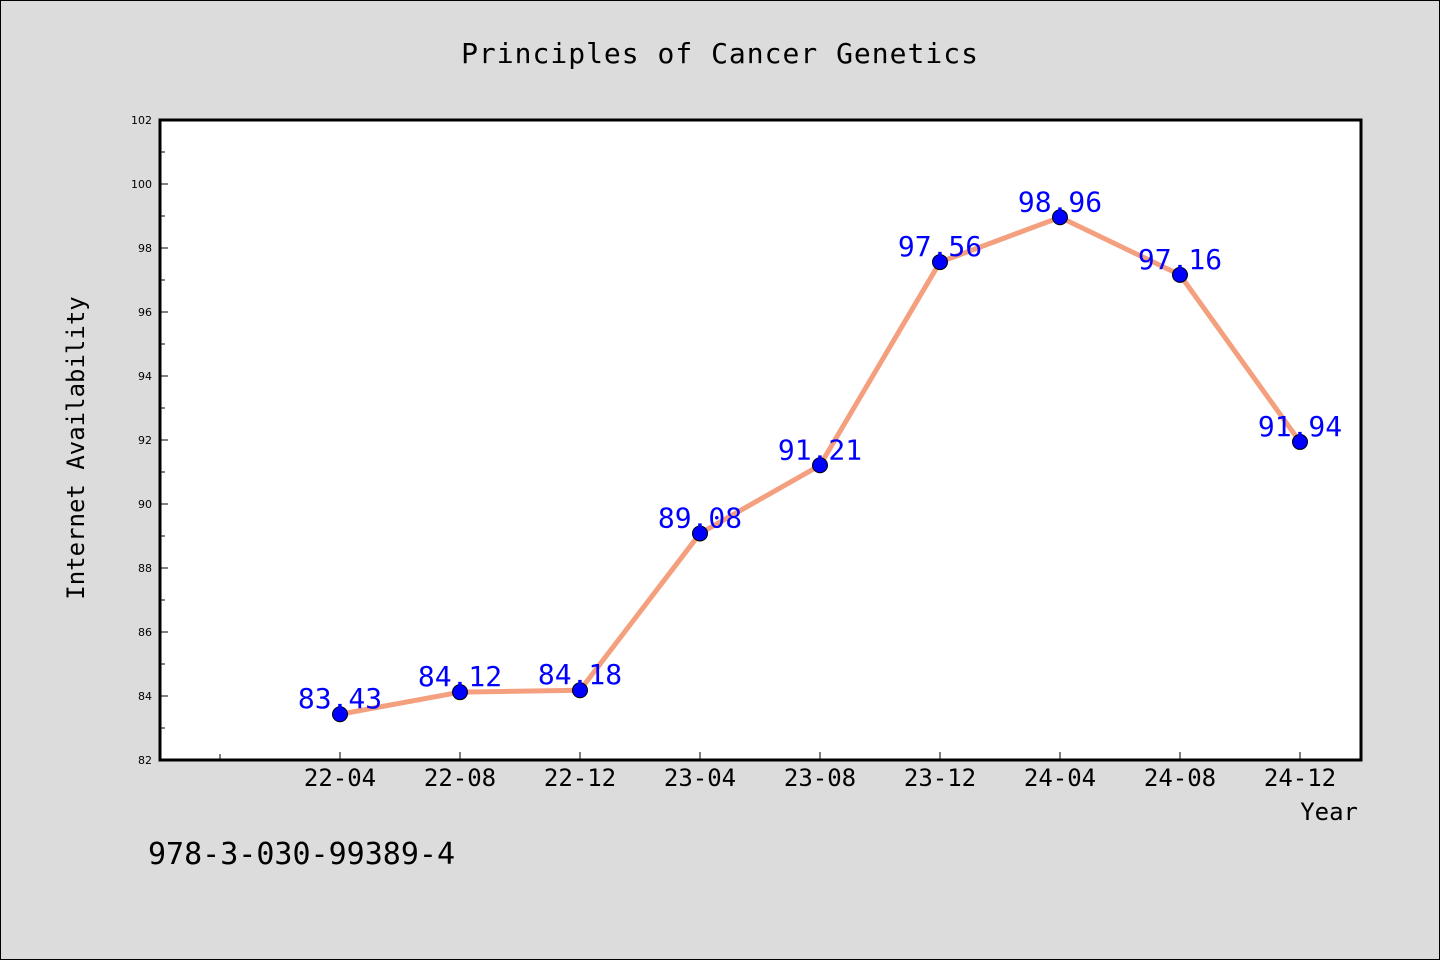 Image resolution: width=1440 pixels, height=960 pixels. What do you see at coordinates (145, 376) in the screenshot?
I see `y-tick-label: 94` at bounding box center [145, 376].